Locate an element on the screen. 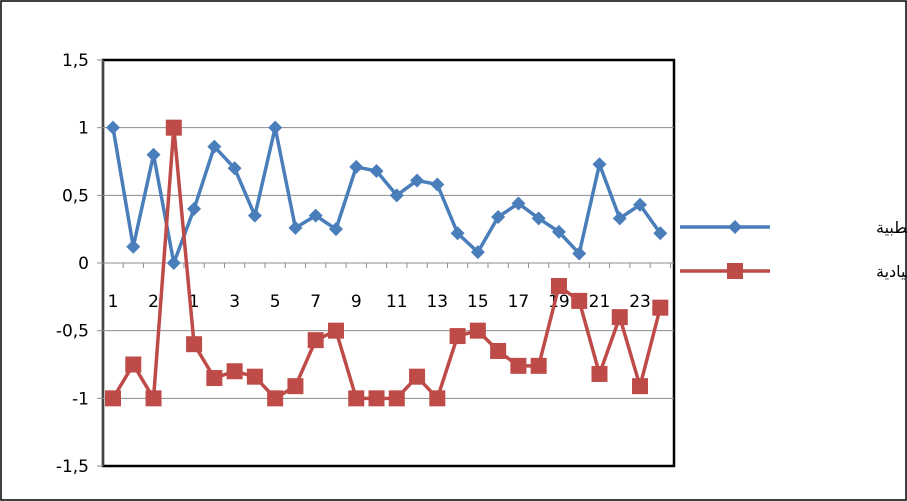 The height and width of the screenshot is (501, 907). legend-label: مؤشر القطبية is located at coordinates (891, 228).